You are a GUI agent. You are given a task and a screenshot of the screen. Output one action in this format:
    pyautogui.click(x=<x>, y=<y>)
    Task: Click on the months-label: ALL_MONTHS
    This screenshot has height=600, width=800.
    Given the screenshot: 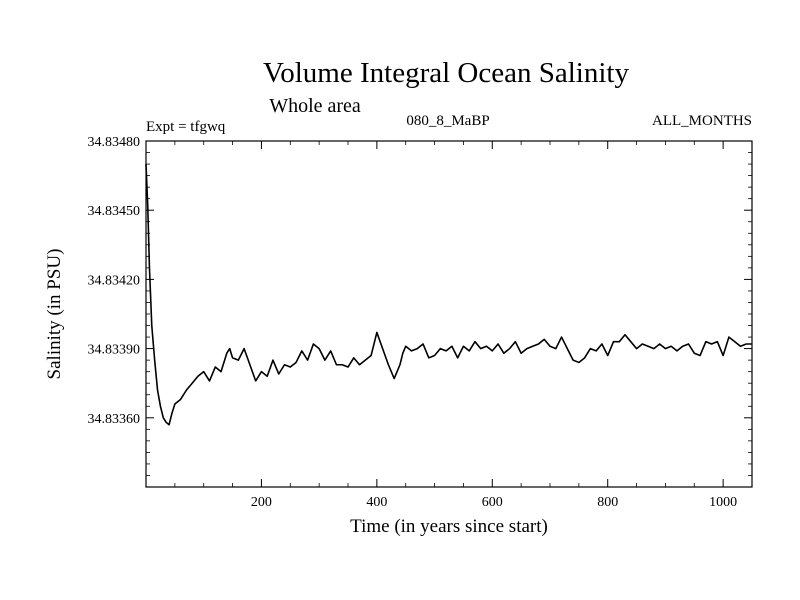 What is the action you would take?
    pyautogui.click(x=702, y=121)
    